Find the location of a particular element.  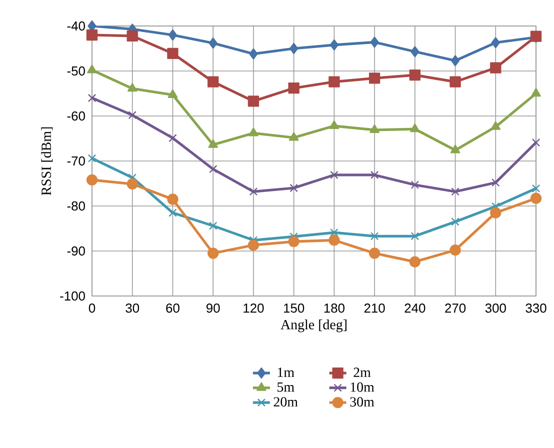

x-tick-label: 90 is located at coordinates (213, 308).